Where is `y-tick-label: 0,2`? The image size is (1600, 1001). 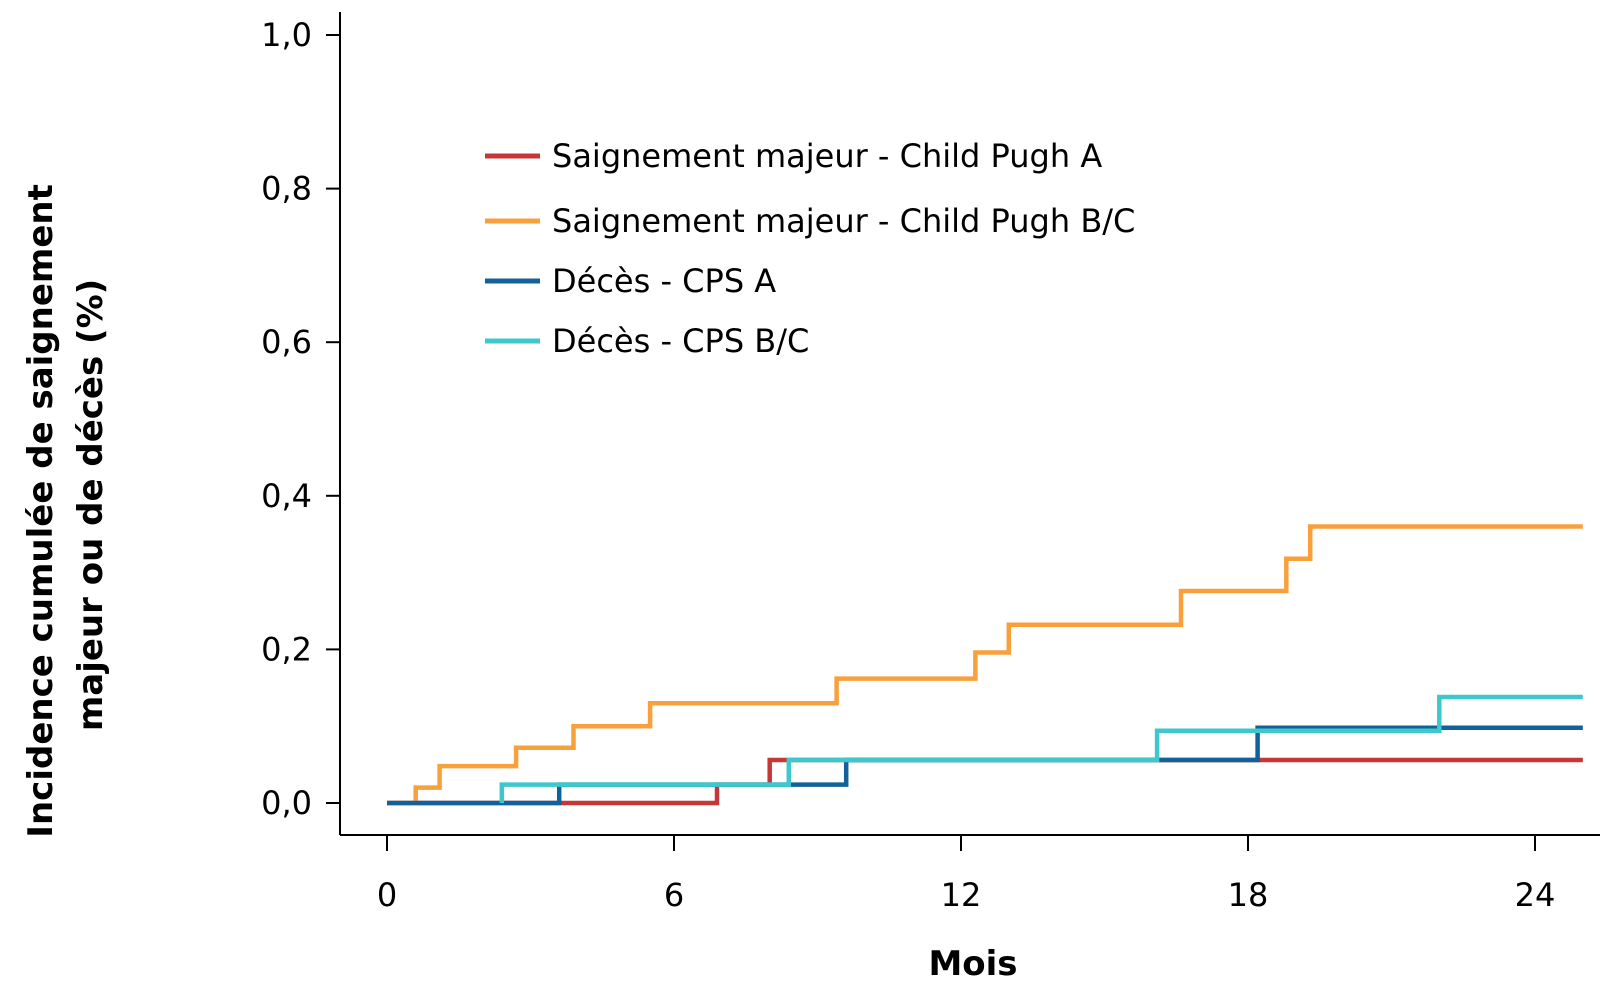
y-tick-label: 0,2 is located at coordinates (286, 649).